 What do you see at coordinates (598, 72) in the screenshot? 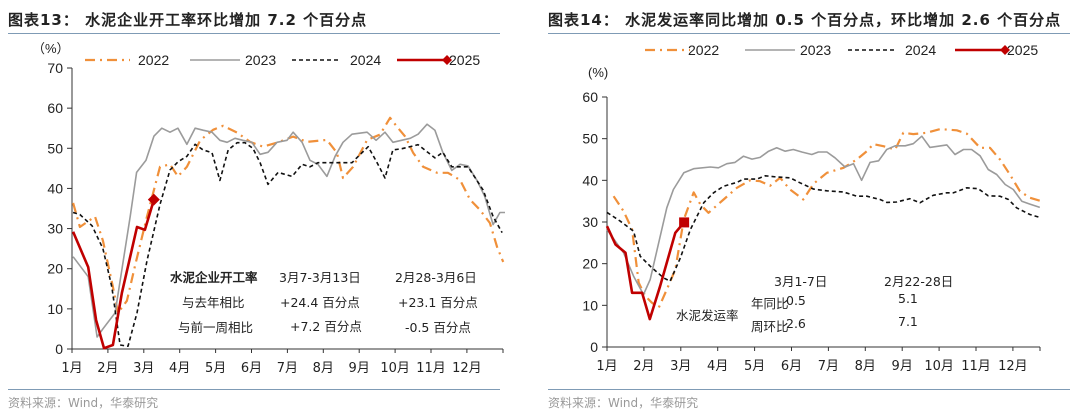
I see `right-y-unit: (%)` at bounding box center [598, 72].